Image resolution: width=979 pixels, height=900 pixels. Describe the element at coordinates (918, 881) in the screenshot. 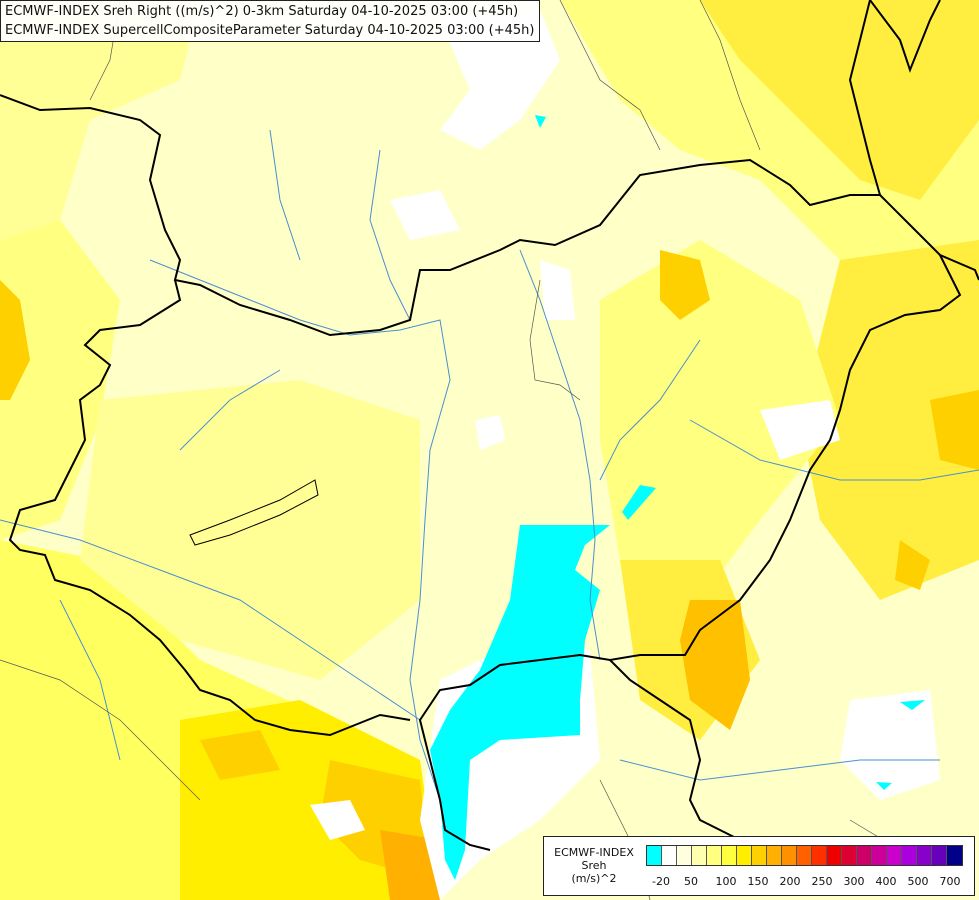

I see `legend-tick-label: 500` at that location.